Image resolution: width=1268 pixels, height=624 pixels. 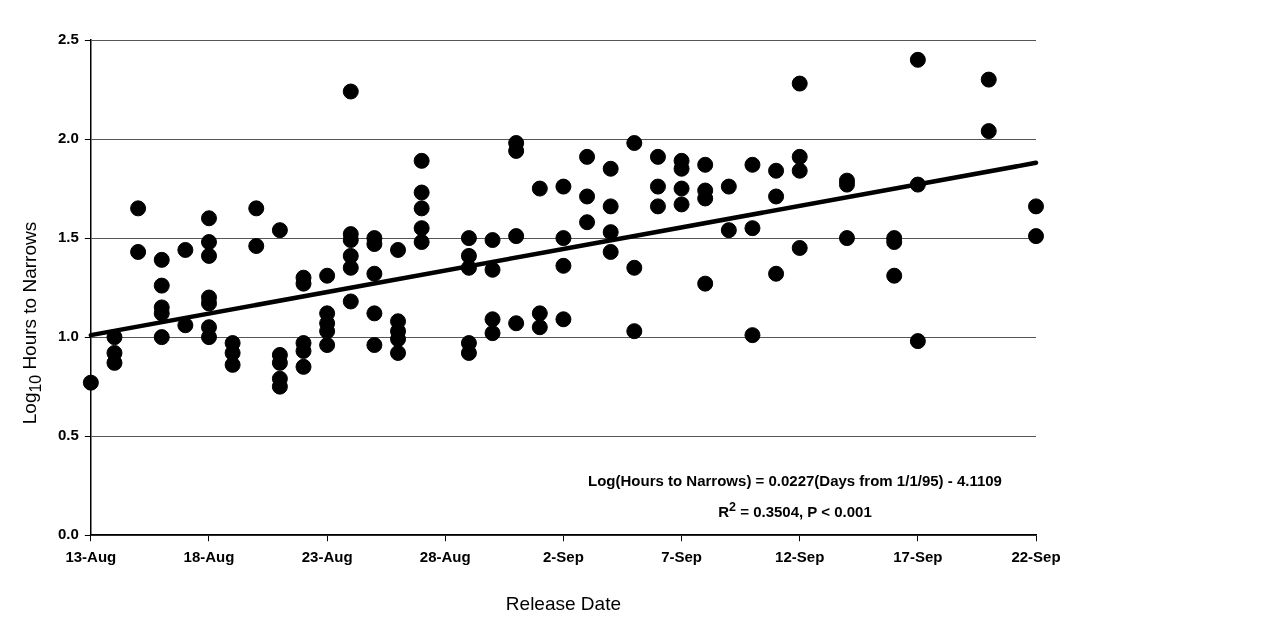 I want to click on annotation: R$^{2}$ = 0.3504, P < 0.001, so click(x=795, y=510).